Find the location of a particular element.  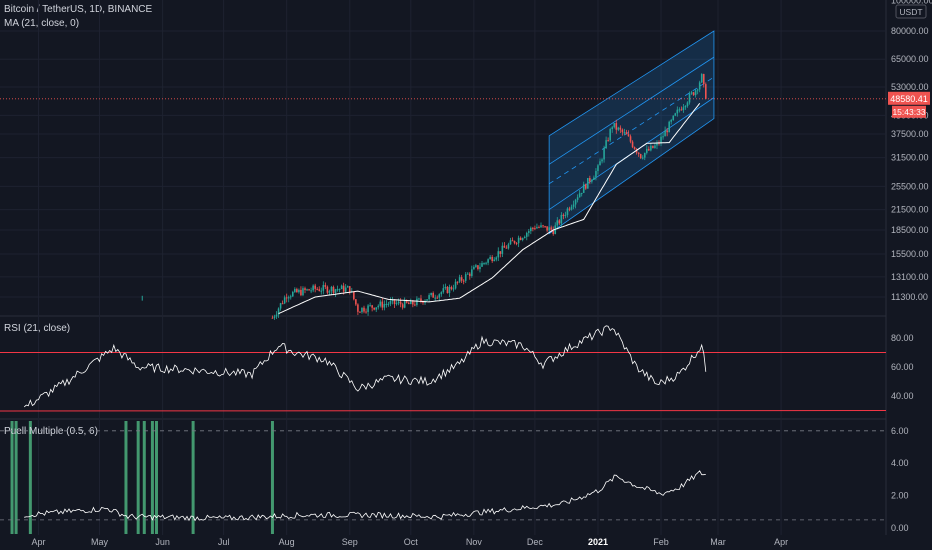

puell-tick-label: 0.00 is located at coordinates (900, 528).